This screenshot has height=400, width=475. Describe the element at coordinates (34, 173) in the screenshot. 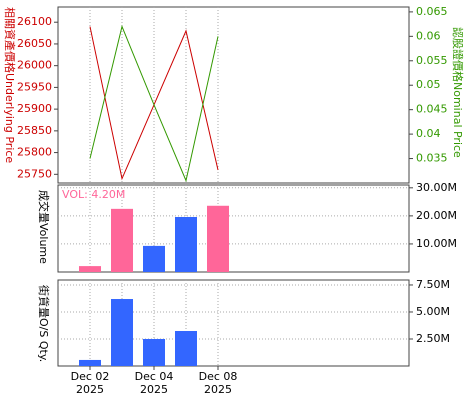

I see `y-tick-label: 25750` at that location.